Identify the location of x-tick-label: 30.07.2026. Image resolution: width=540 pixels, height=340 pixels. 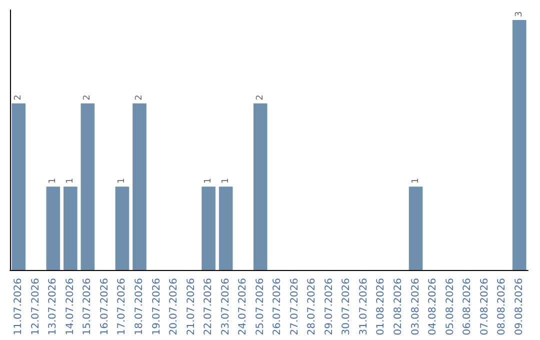
(346, 307).